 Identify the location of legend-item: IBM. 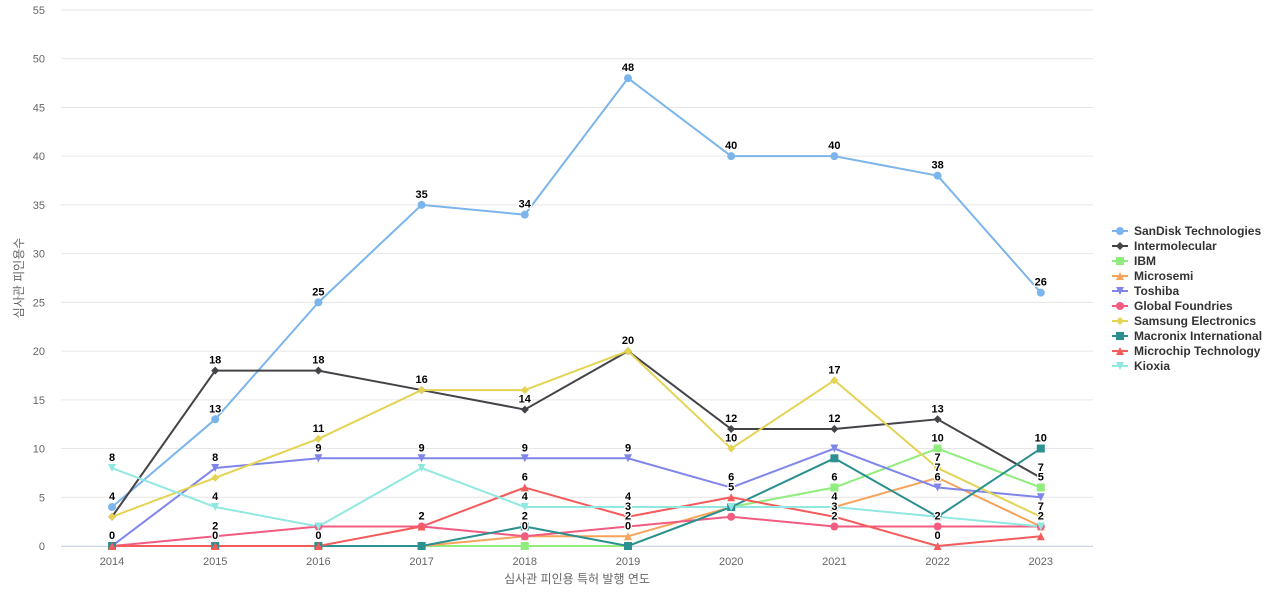
(1187, 260).